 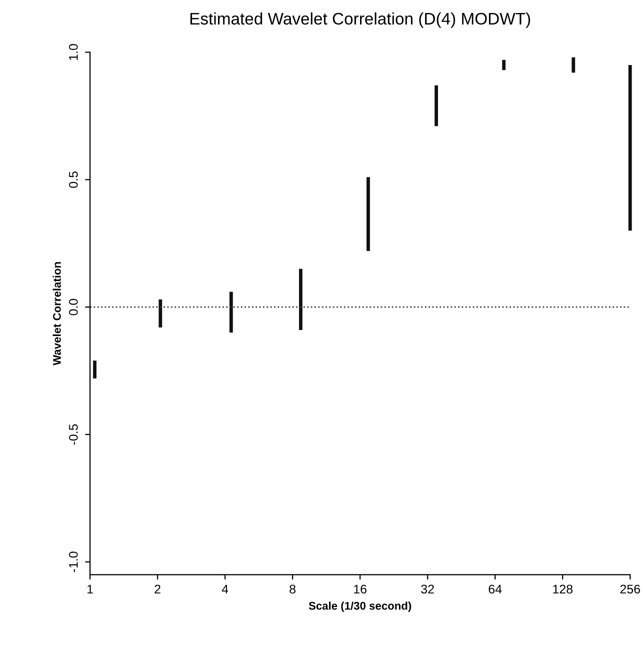 What do you see at coordinates (73, 434) in the screenshot?
I see `y-tick-label: -0.5` at bounding box center [73, 434].